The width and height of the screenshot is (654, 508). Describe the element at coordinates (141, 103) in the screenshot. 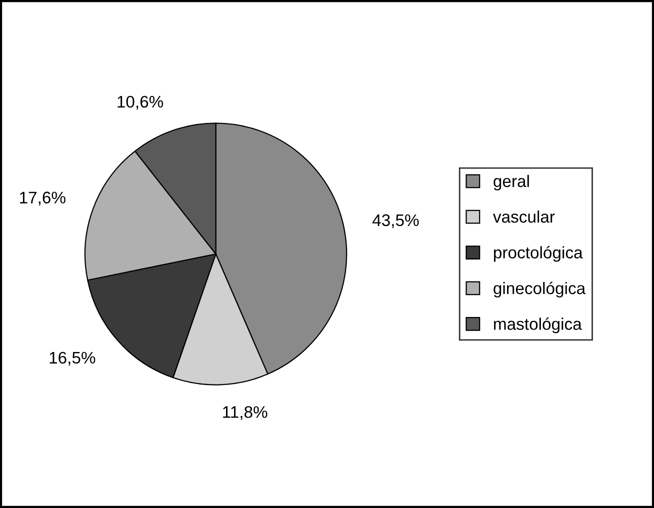

I see `data-label: 10,6%` at that location.